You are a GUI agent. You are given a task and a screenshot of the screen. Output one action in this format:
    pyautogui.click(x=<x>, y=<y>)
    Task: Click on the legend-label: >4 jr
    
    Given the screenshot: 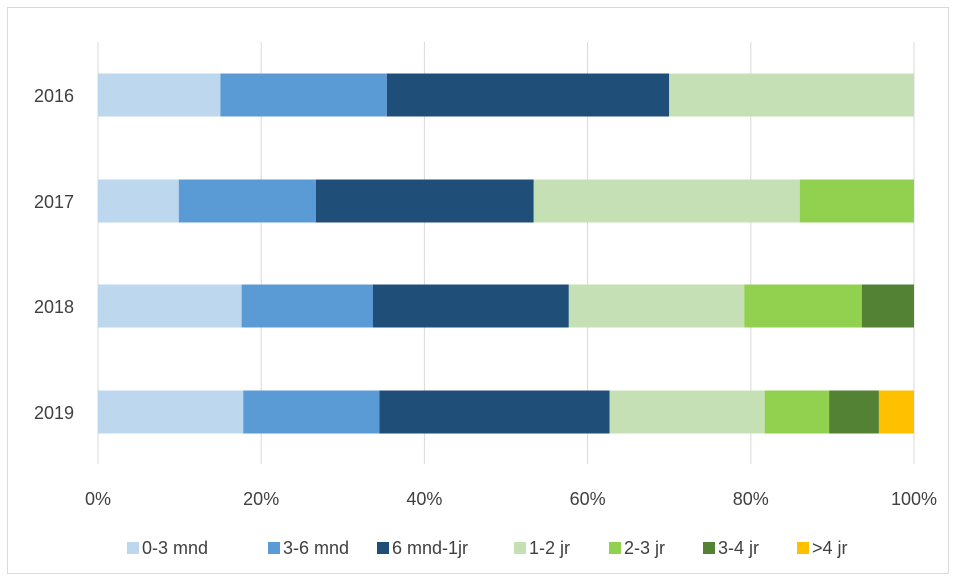 What is the action you would take?
    pyautogui.click(x=830, y=548)
    